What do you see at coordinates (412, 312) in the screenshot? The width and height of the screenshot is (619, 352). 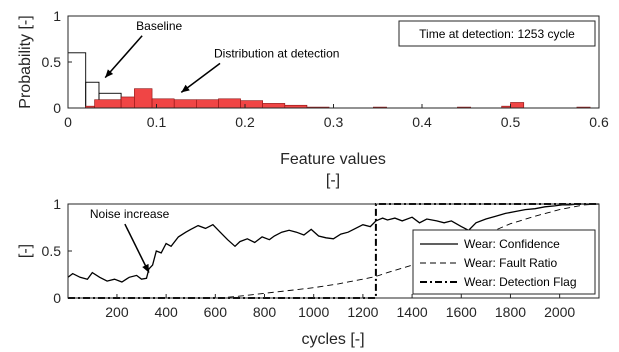 I see `bottom-x-tick-label: 1400` at bounding box center [412, 312].